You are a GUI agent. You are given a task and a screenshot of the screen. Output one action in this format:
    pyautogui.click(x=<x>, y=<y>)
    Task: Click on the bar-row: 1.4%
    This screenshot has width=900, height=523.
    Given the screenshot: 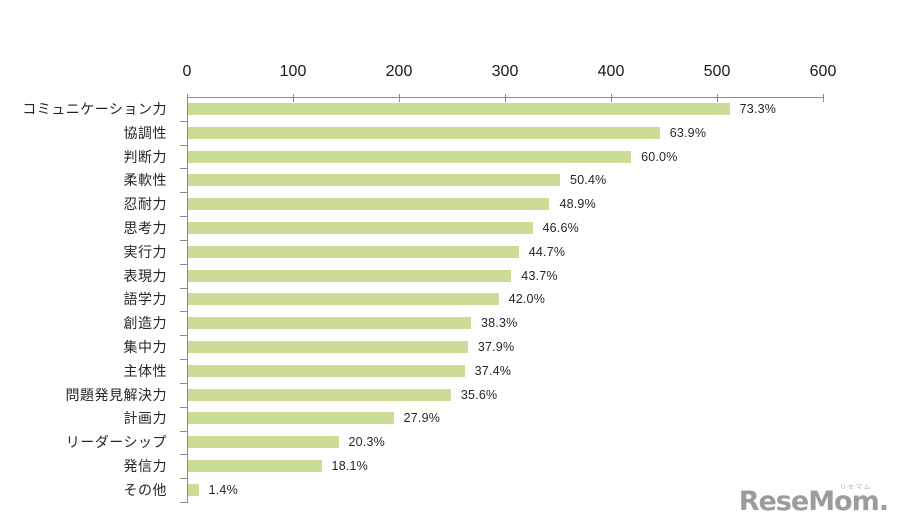 What is the action you would take?
    pyautogui.click(x=505, y=490)
    